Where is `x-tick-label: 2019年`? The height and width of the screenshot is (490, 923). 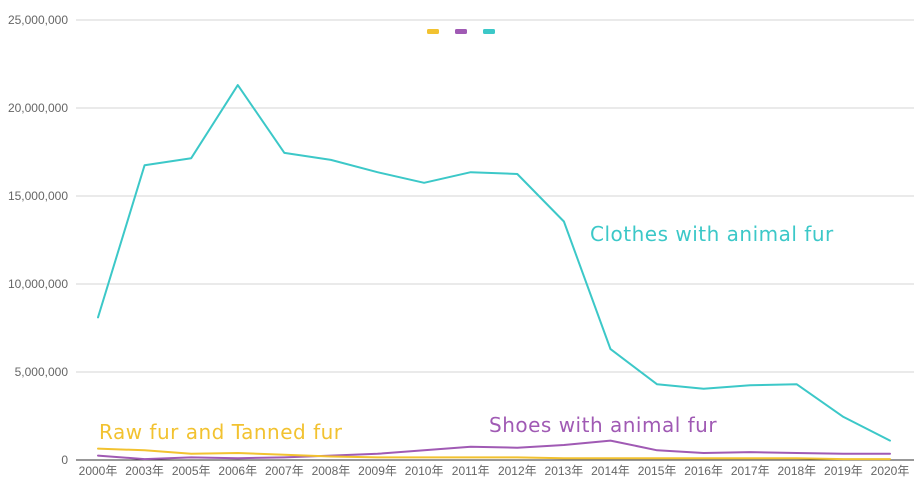
x-tick-label: 2019年 is located at coordinates (843, 471).